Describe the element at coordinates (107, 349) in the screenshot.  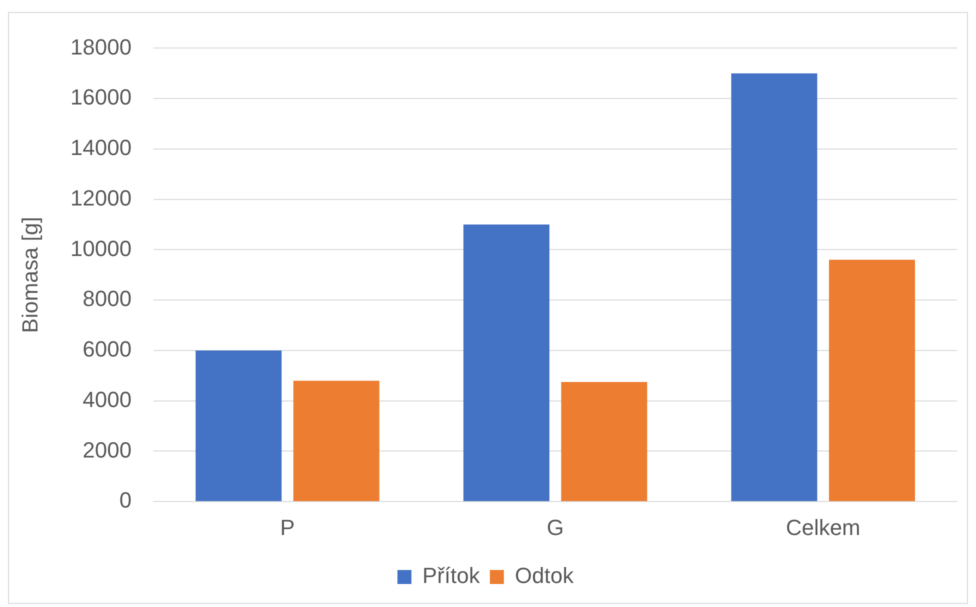
I see `y-tick-label: 6000` at that location.